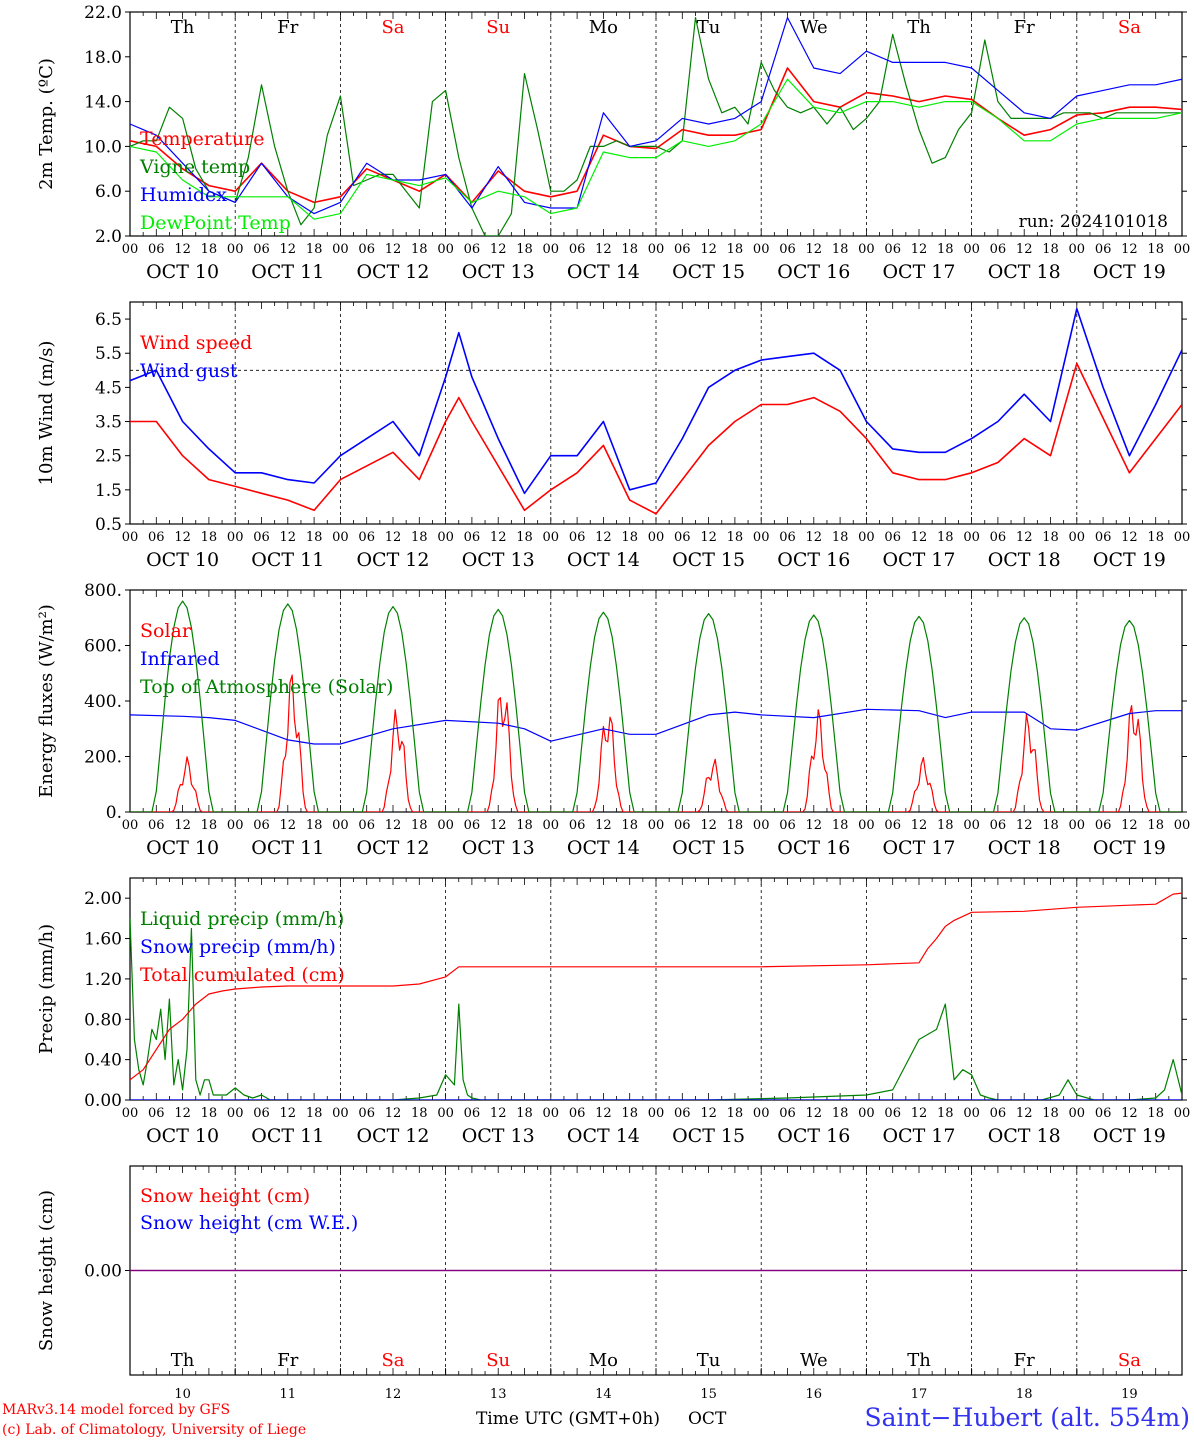 The height and width of the screenshot is (1440, 1194). What do you see at coordinates (656, 986) in the screenshot?
I see `series-line-total-cumulated-cm` at bounding box center [656, 986].